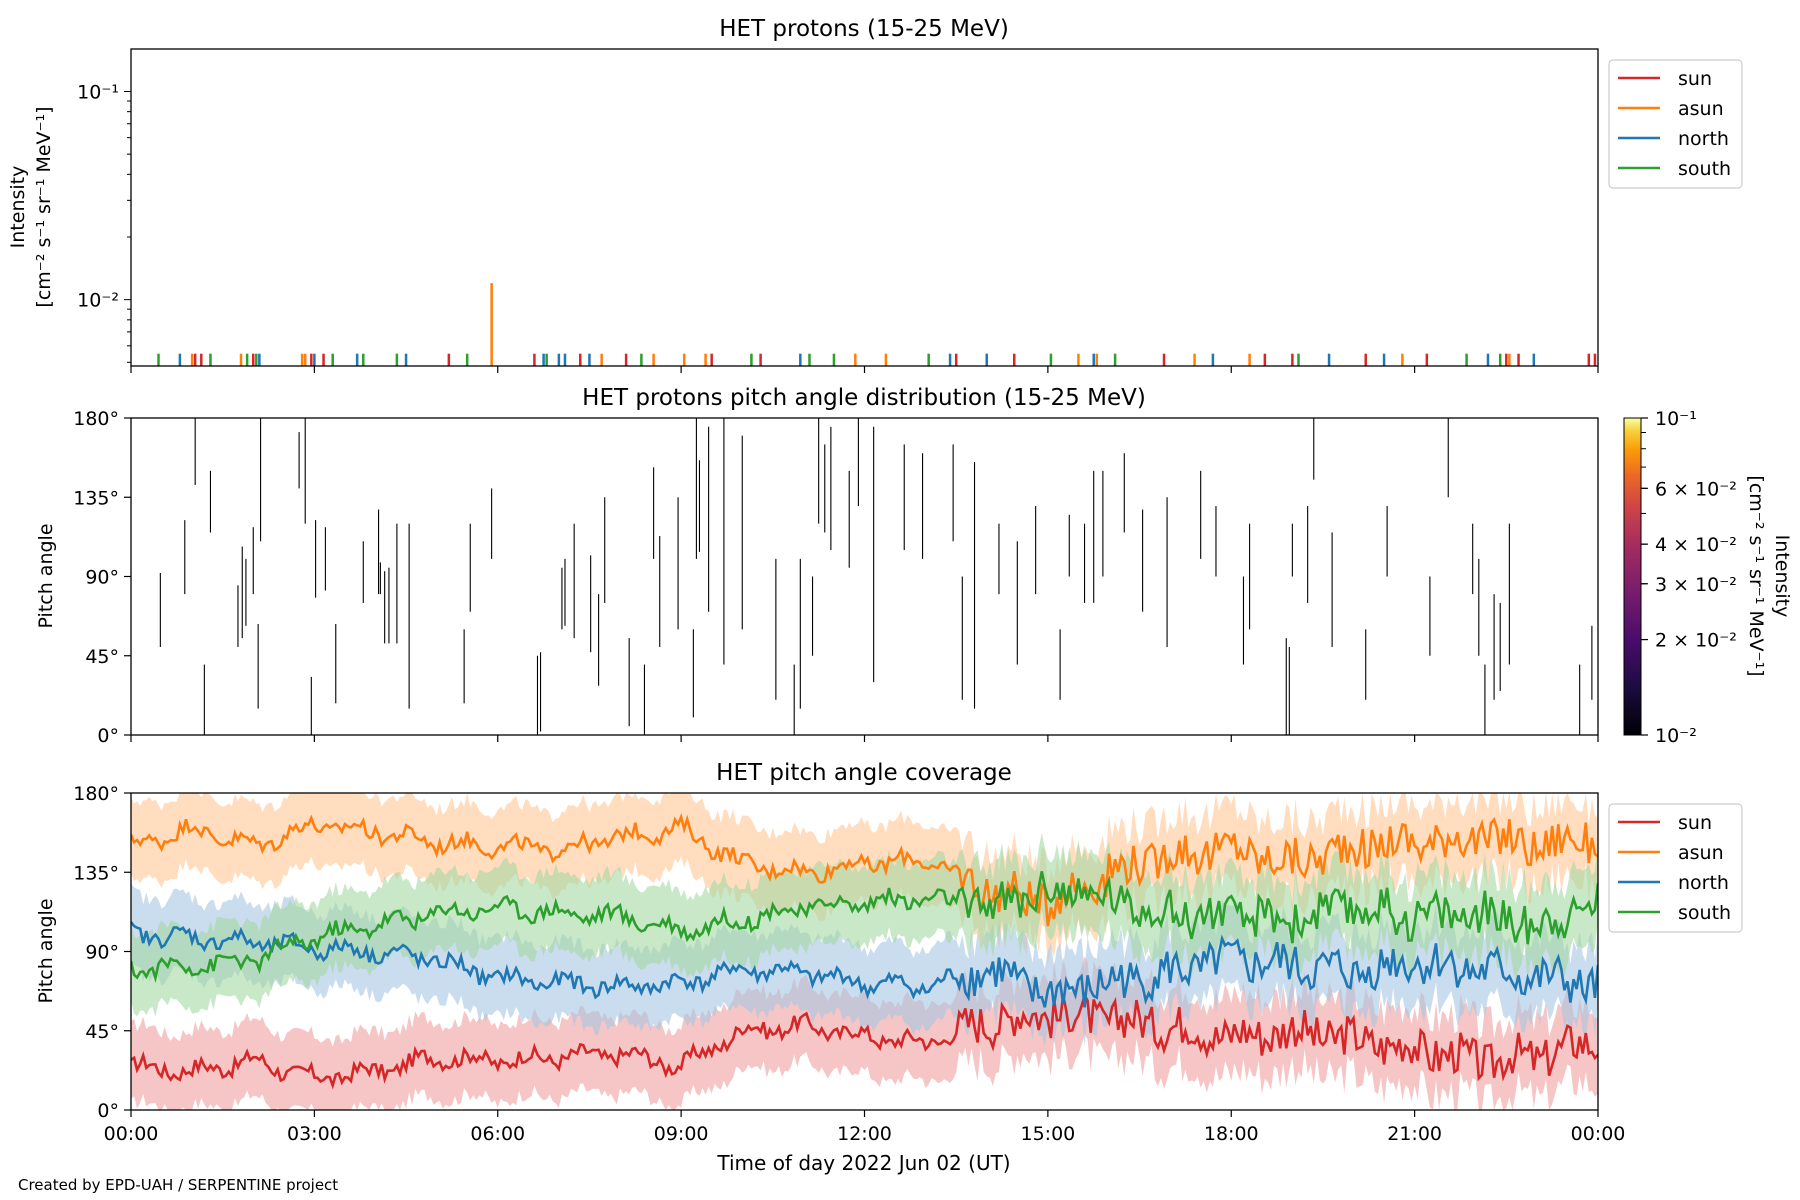 The height and width of the screenshot is (1200, 1800). I want to click on panel1-legend: sun asun north south, so click(1675, 124).